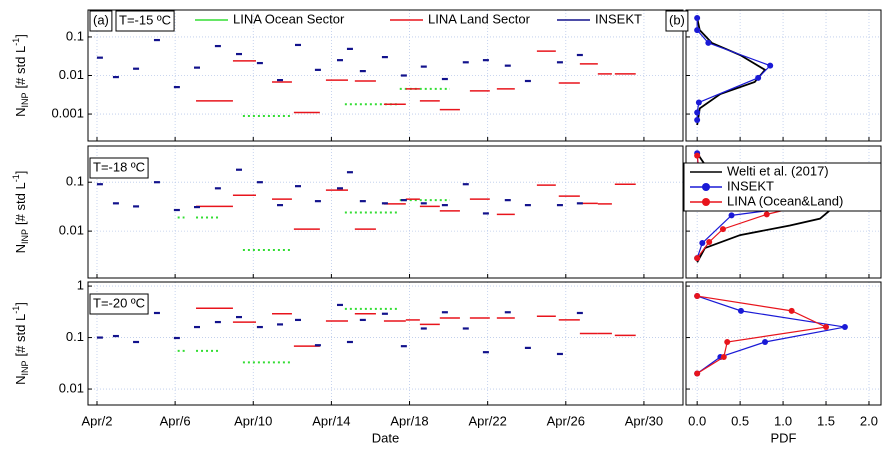 The width and height of the screenshot is (896, 451). Describe the element at coordinates (488, 420) in the screenshot. I see `x-tick-label: Apr/22` at that location.